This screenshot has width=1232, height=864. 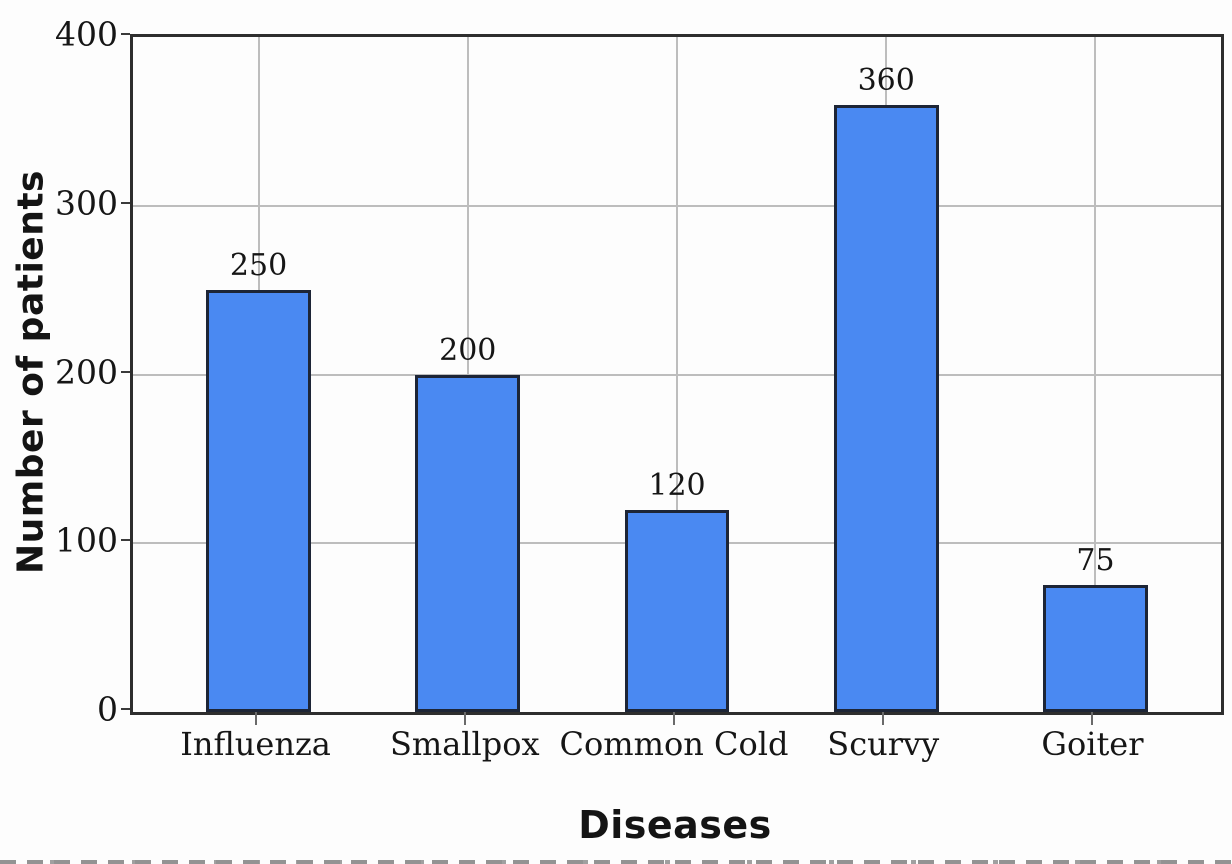 I want to click on image-edge-artifact, so click(x=616, y=862).